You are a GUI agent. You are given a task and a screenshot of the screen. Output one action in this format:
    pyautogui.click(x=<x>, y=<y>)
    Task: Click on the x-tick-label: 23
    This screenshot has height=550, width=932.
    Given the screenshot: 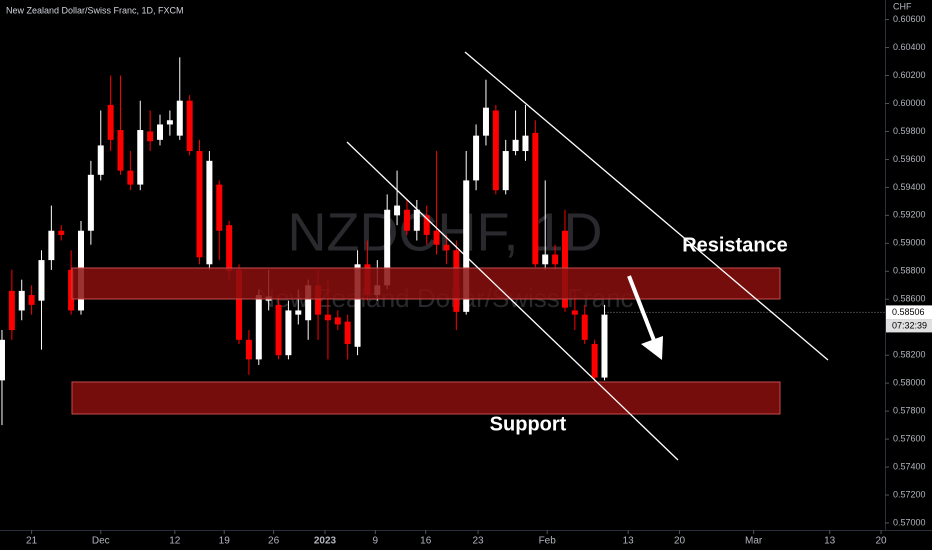 What is the action you would take?
    pyautogui.click(x=478, y=541)
    